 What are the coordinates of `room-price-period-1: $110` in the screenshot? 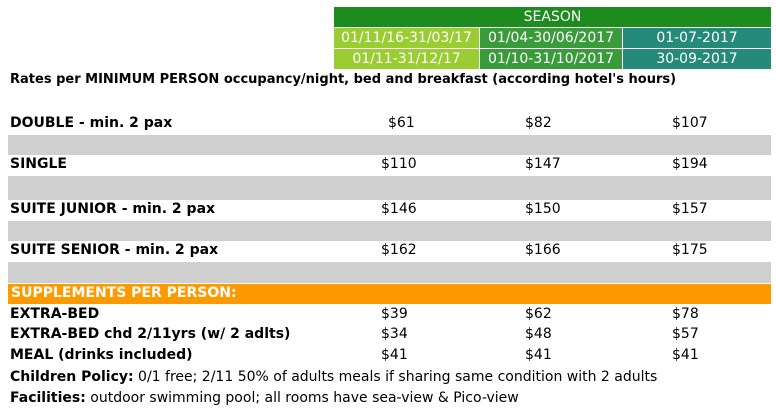 It's located at (399, 164).